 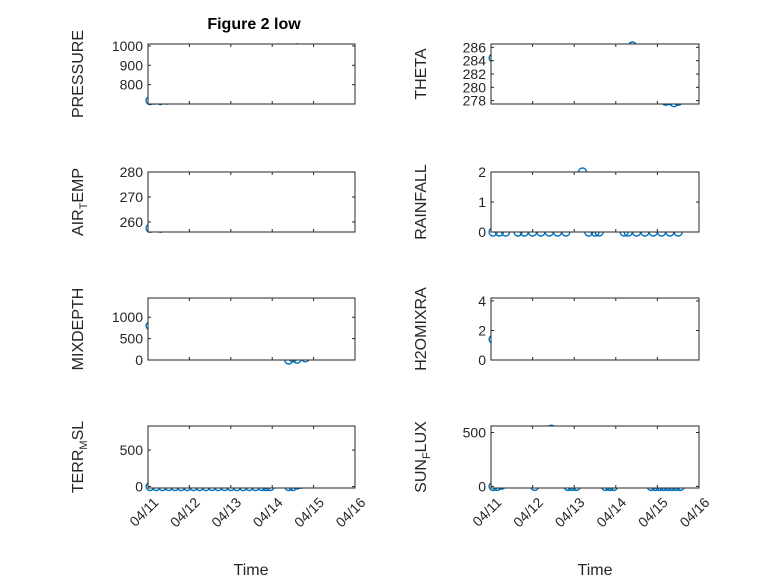 What do you see at coordinates (254, 24) in the screenshot?
I see `figure-title: Figure 2 low` at bounding box center [254, 24].